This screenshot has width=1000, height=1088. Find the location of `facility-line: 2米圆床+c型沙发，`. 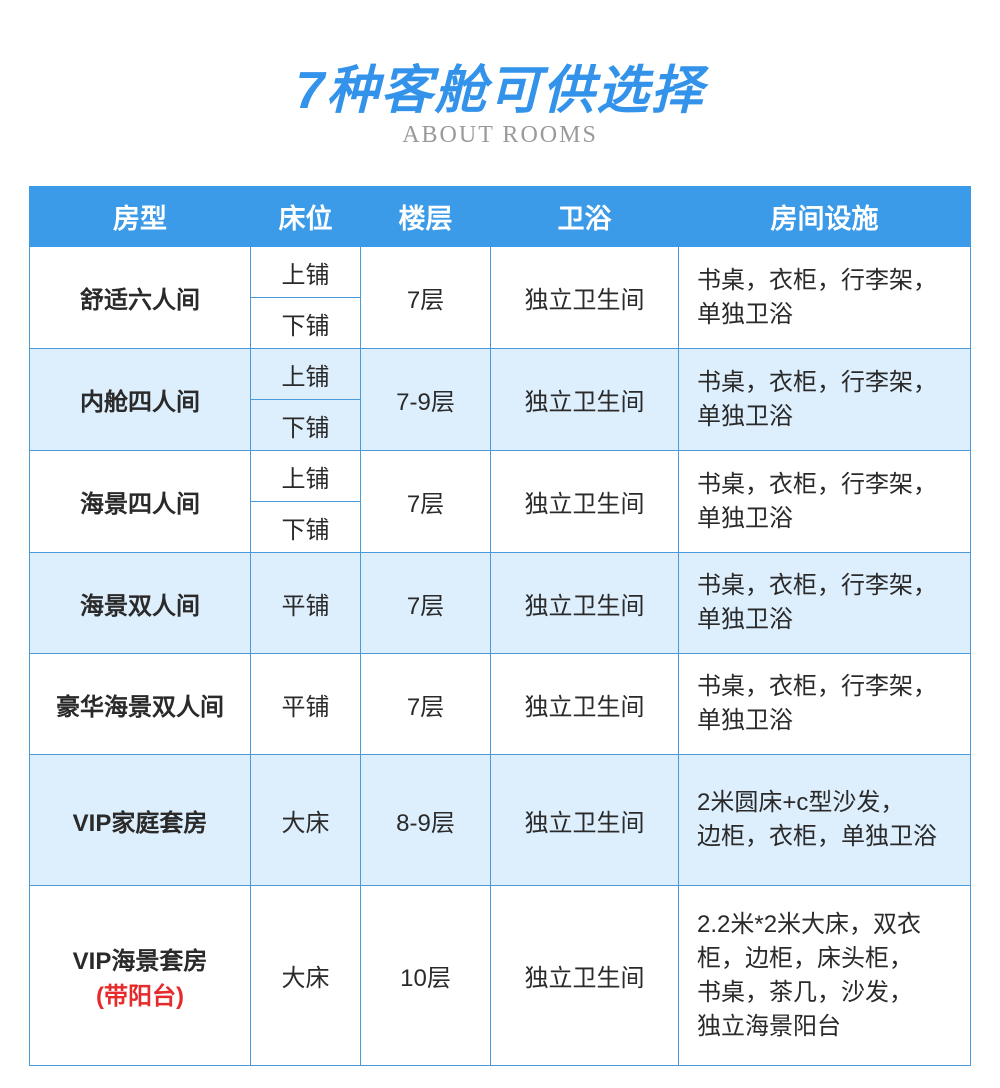

facility-line: 2米圆床+c型沙发， is located at coordinates (801, 802).